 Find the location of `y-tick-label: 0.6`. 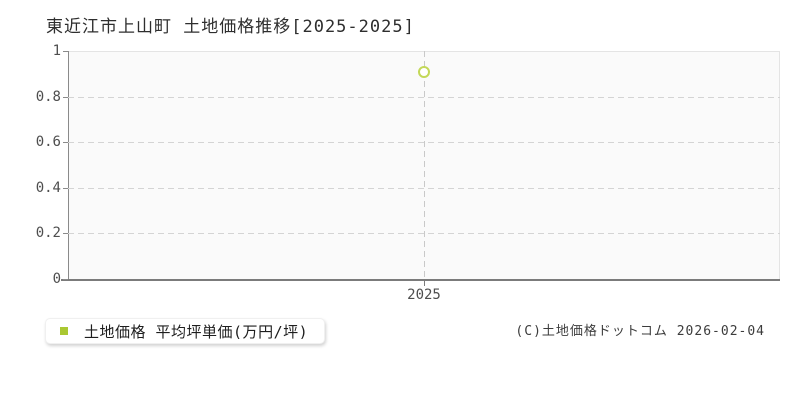

y-tick-label: 0.6 is located at coordinates (48, 142).